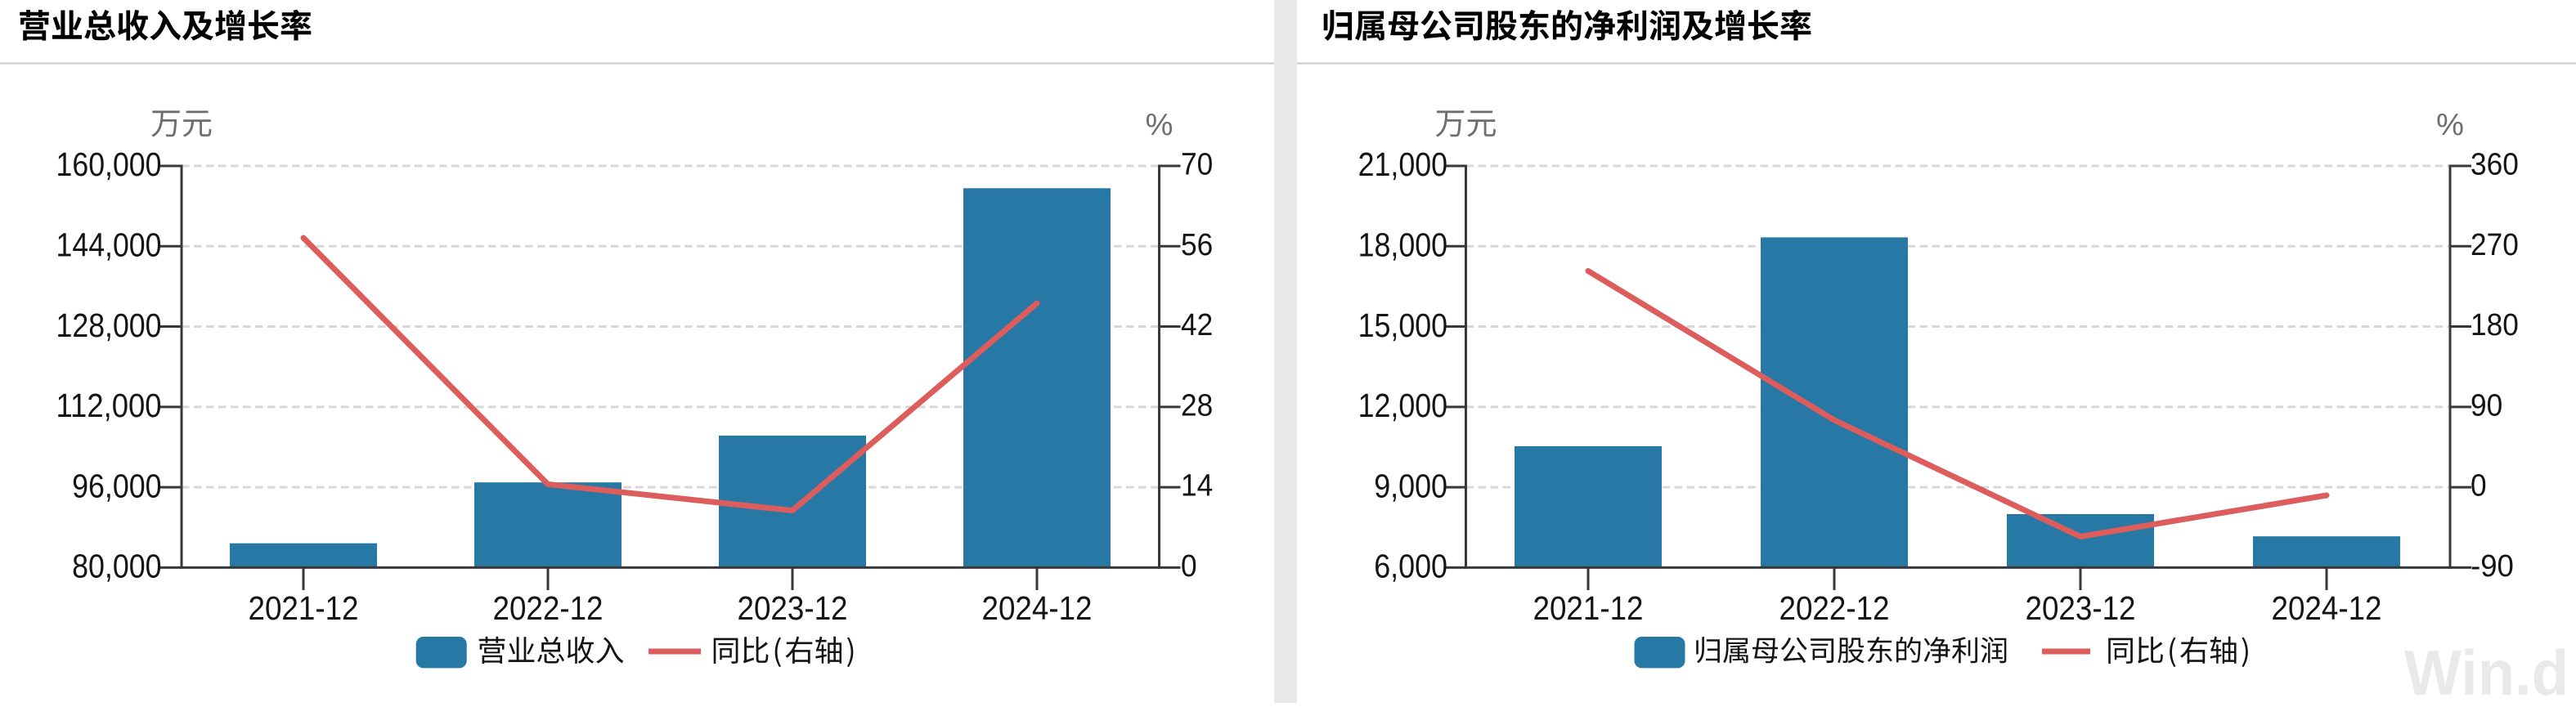  Describe the element at coordinates (116, 485) in the screenshot. I see `svg-text: 96,000` at that location.